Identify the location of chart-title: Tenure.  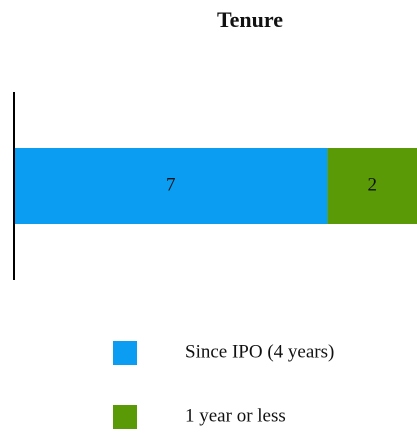
(250, 19).